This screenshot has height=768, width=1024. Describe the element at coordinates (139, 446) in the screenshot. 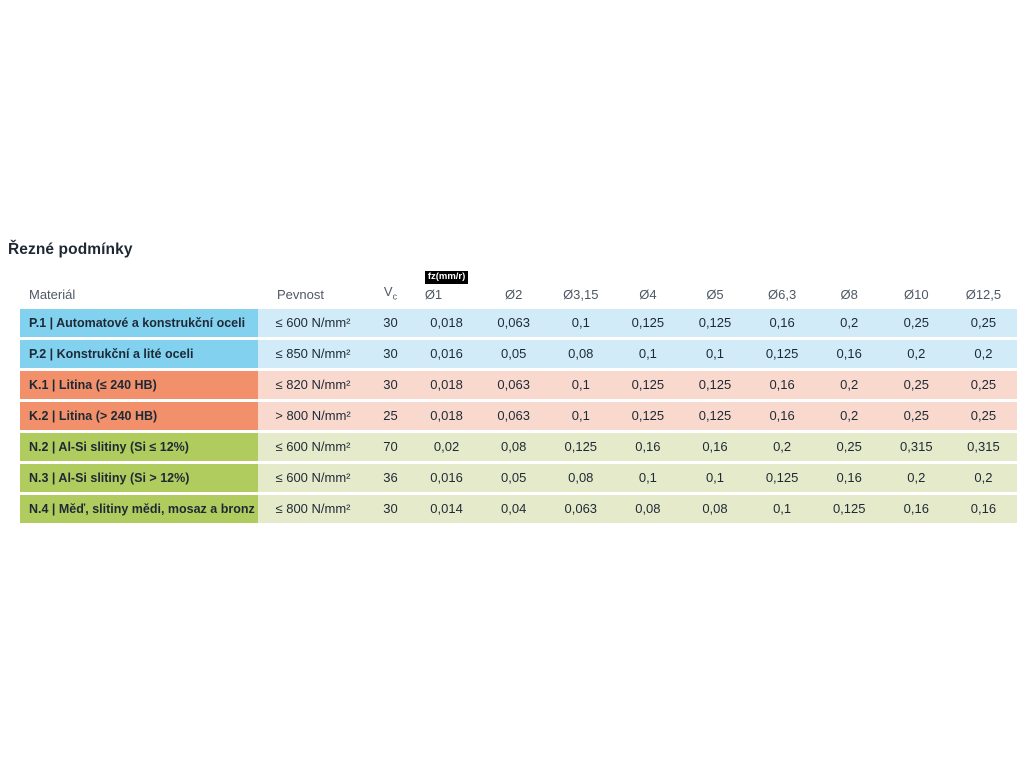

I see `material-cell: N.2 | Al-Si slitiny (Si ≤ 12%)` at that location.